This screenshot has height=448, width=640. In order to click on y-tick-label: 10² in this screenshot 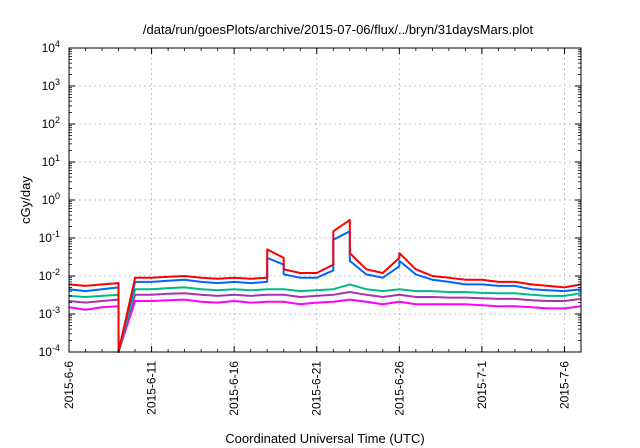, I will do `click(51, 123)`.